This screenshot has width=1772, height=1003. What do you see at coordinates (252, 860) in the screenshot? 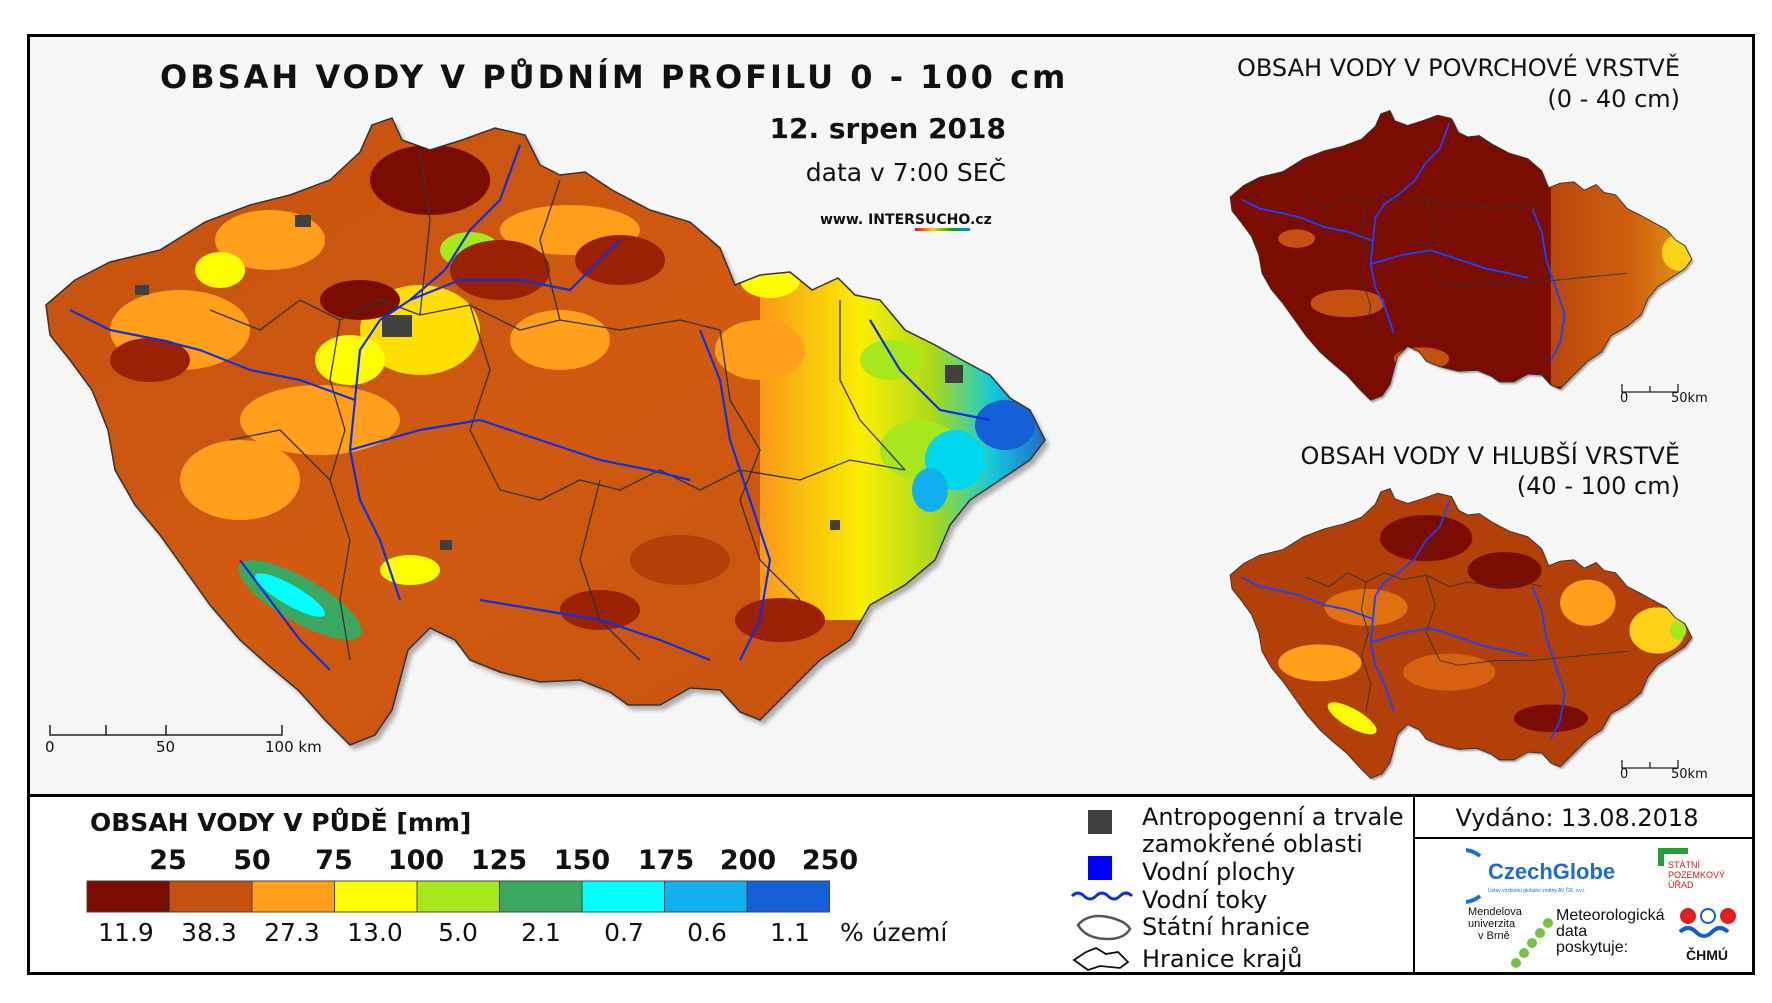
I see `legend-break-50: 50` at bounding box center [252, 860].